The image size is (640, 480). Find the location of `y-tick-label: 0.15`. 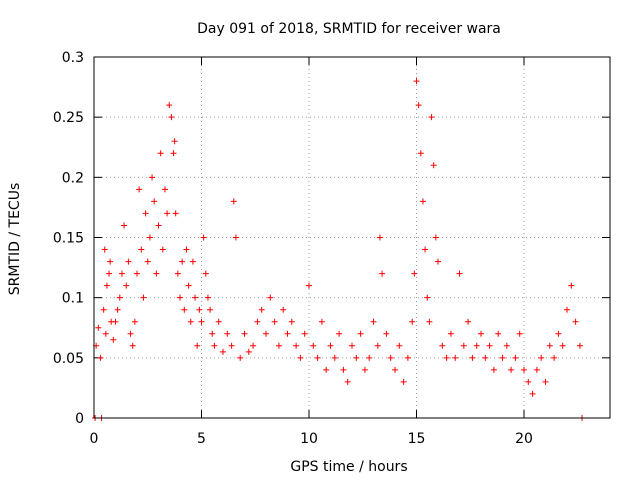

y-tick-label: 0.15 is located at coordinates (68, 239).